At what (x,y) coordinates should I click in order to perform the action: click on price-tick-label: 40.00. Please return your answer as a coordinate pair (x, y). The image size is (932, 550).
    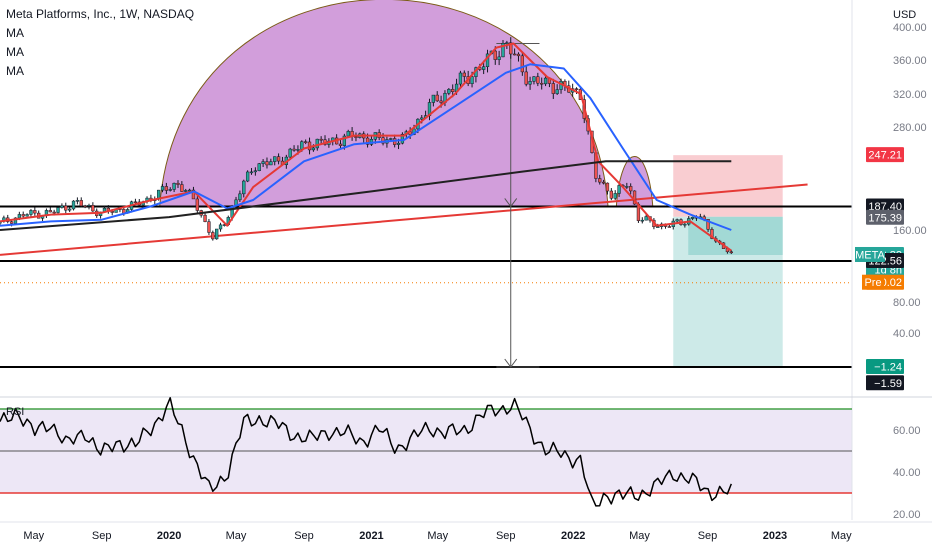
    Looking at the image, I should click on (907, 334).